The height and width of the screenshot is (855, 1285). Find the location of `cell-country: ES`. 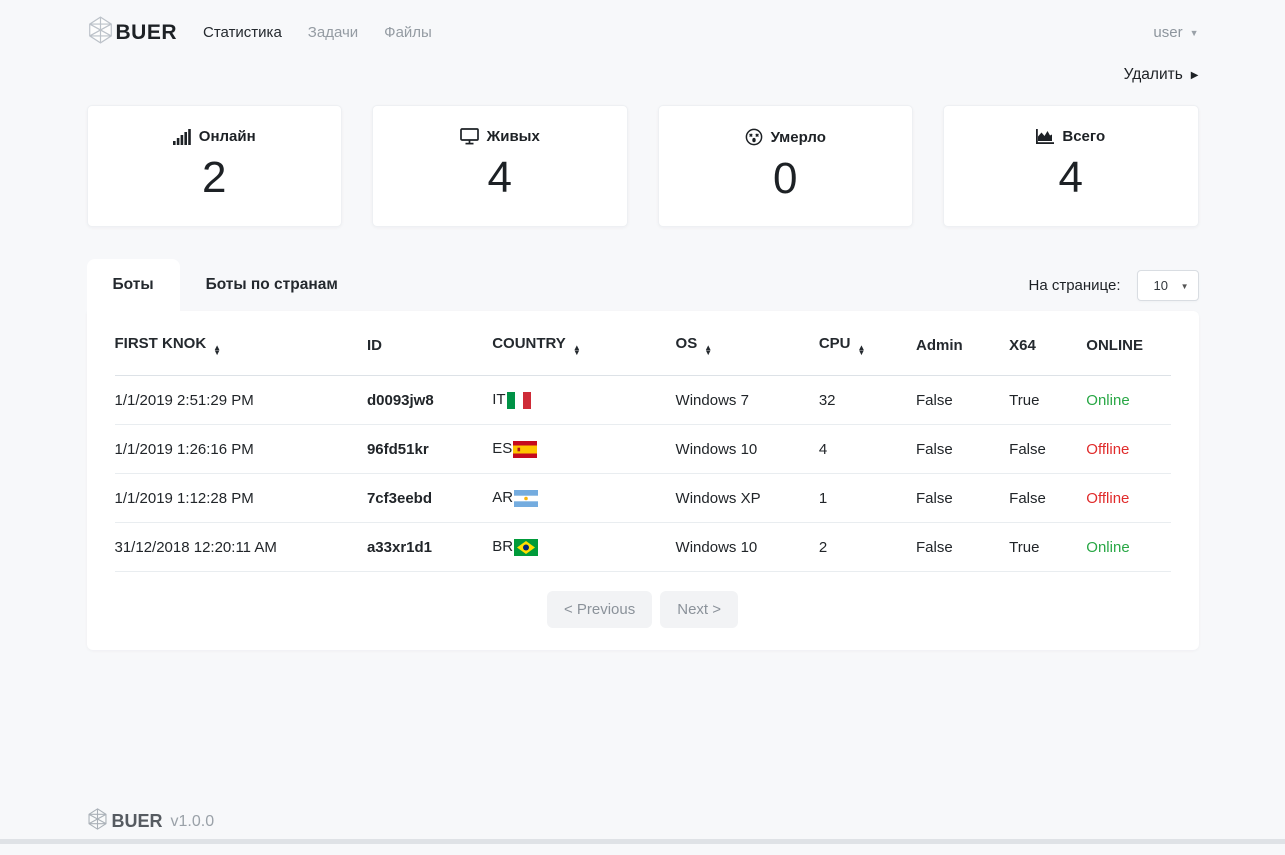

cell-country: ES is located at coordinates (584, 449).